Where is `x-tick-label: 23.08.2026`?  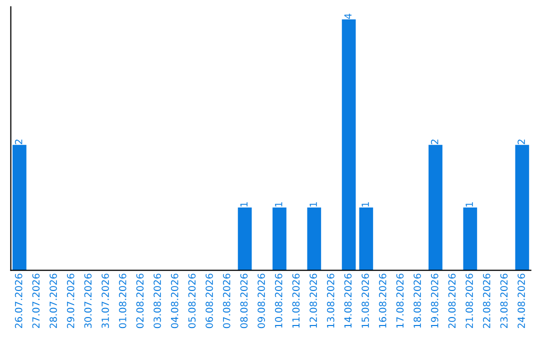
x-tick-label: 23.08.2026 is located at coordinates (504, 301).